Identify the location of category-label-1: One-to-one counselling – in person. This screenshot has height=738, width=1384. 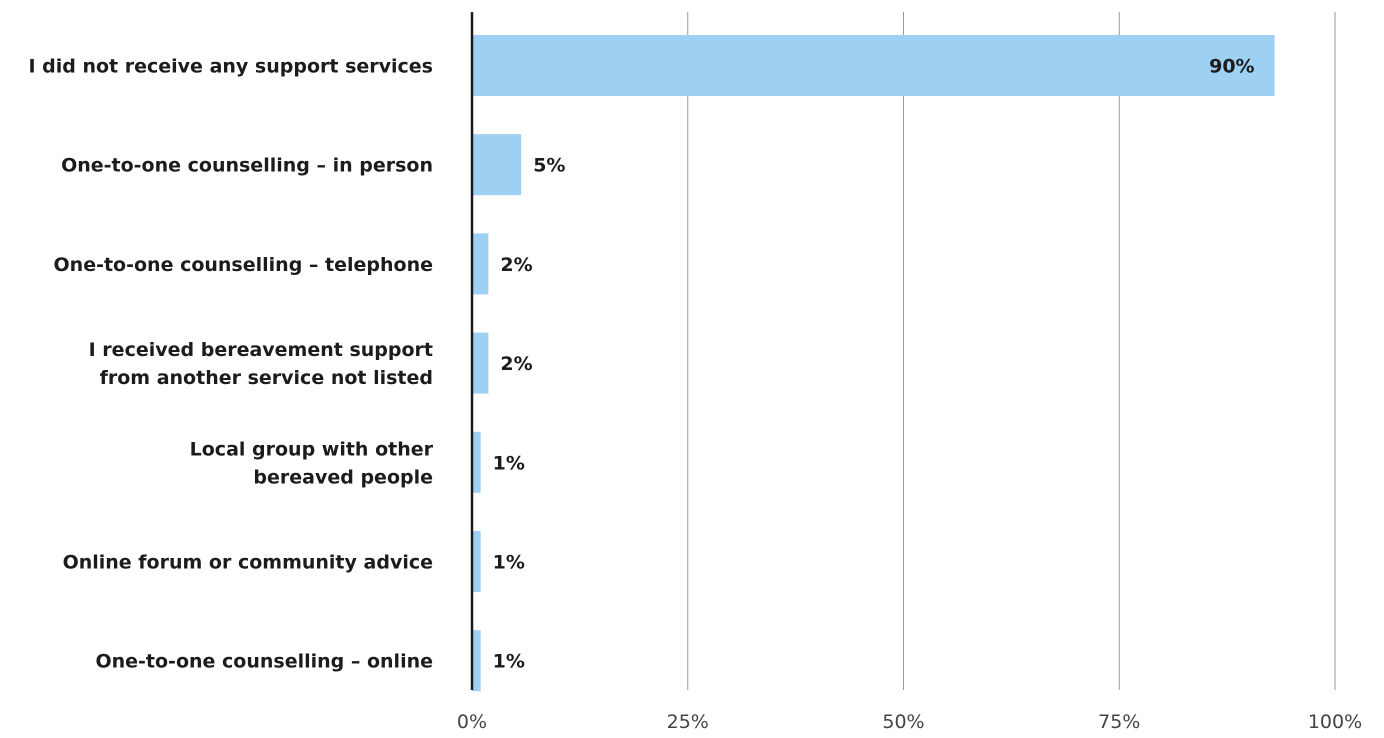
(247, 166).